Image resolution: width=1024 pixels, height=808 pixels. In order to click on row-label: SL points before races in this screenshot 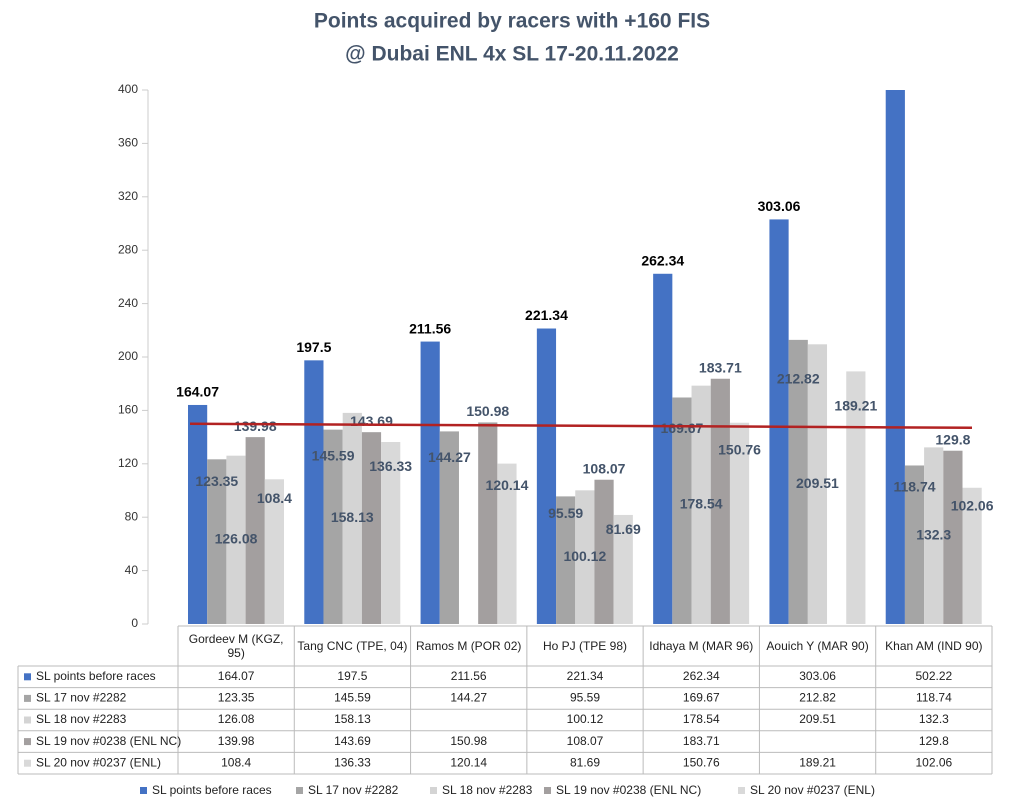, I will do `click(96, 676)`.